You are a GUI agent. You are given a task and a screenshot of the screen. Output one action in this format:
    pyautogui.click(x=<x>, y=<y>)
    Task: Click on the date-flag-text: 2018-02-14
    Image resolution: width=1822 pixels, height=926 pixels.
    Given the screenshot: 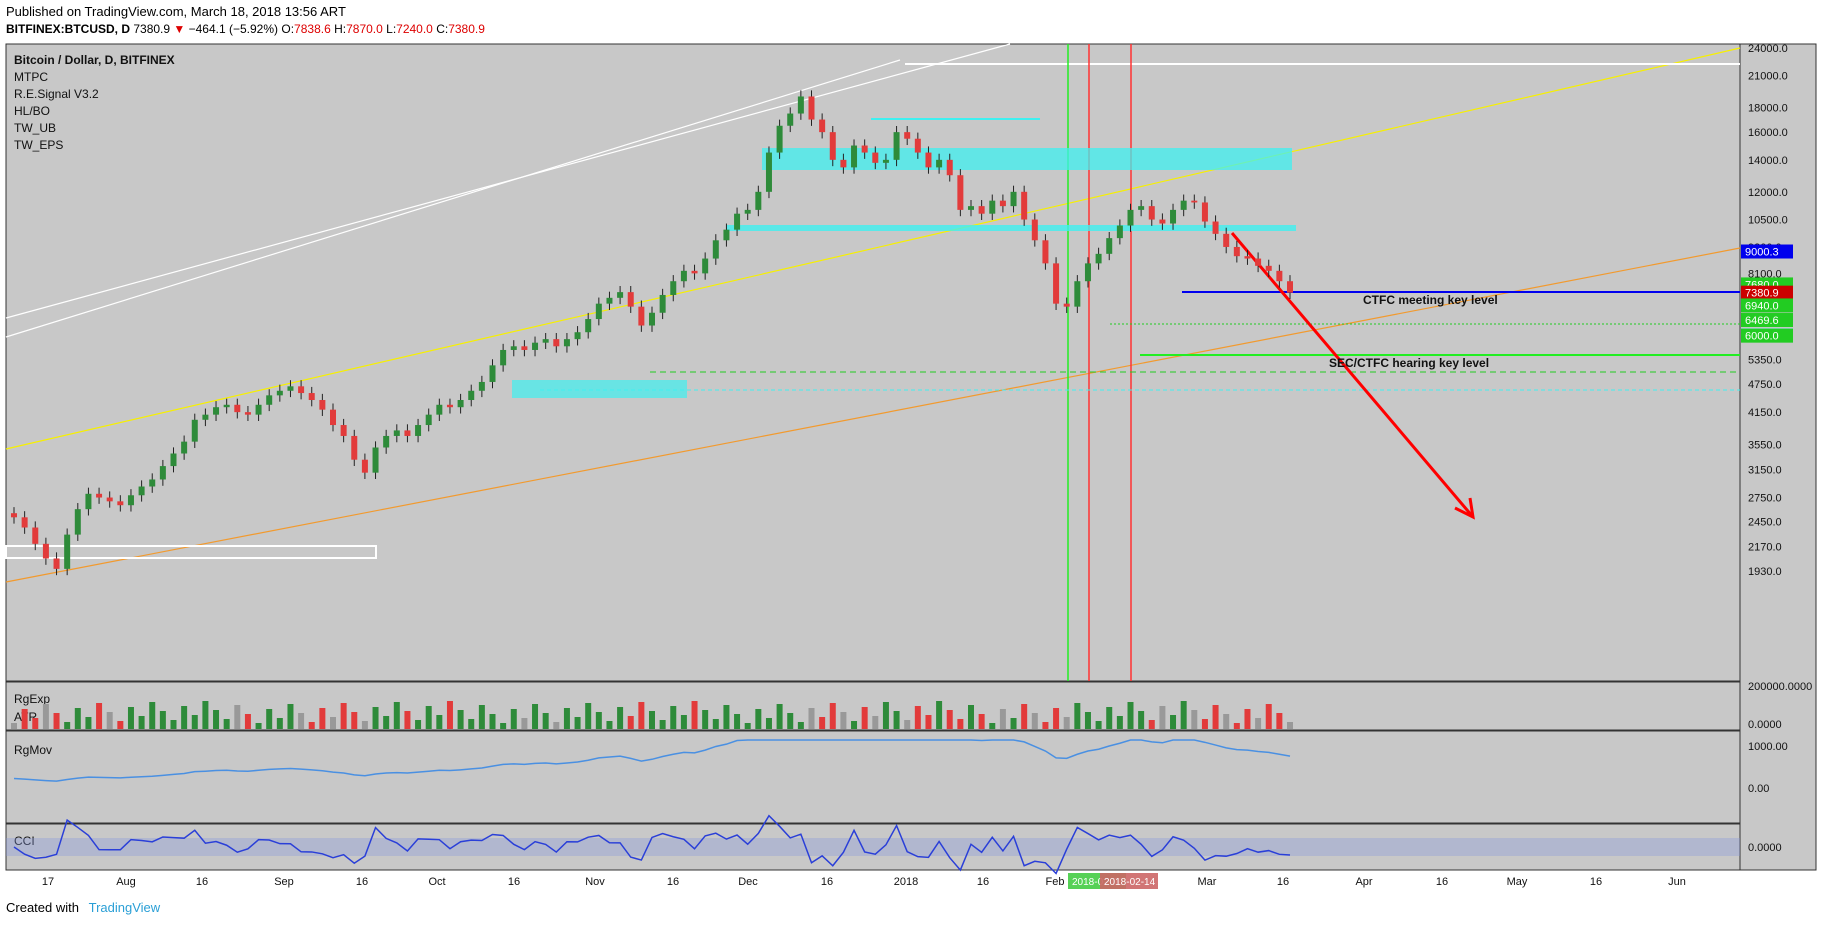 What is the action you would take?
    pyautogui.click(x=1130, y=882)
    